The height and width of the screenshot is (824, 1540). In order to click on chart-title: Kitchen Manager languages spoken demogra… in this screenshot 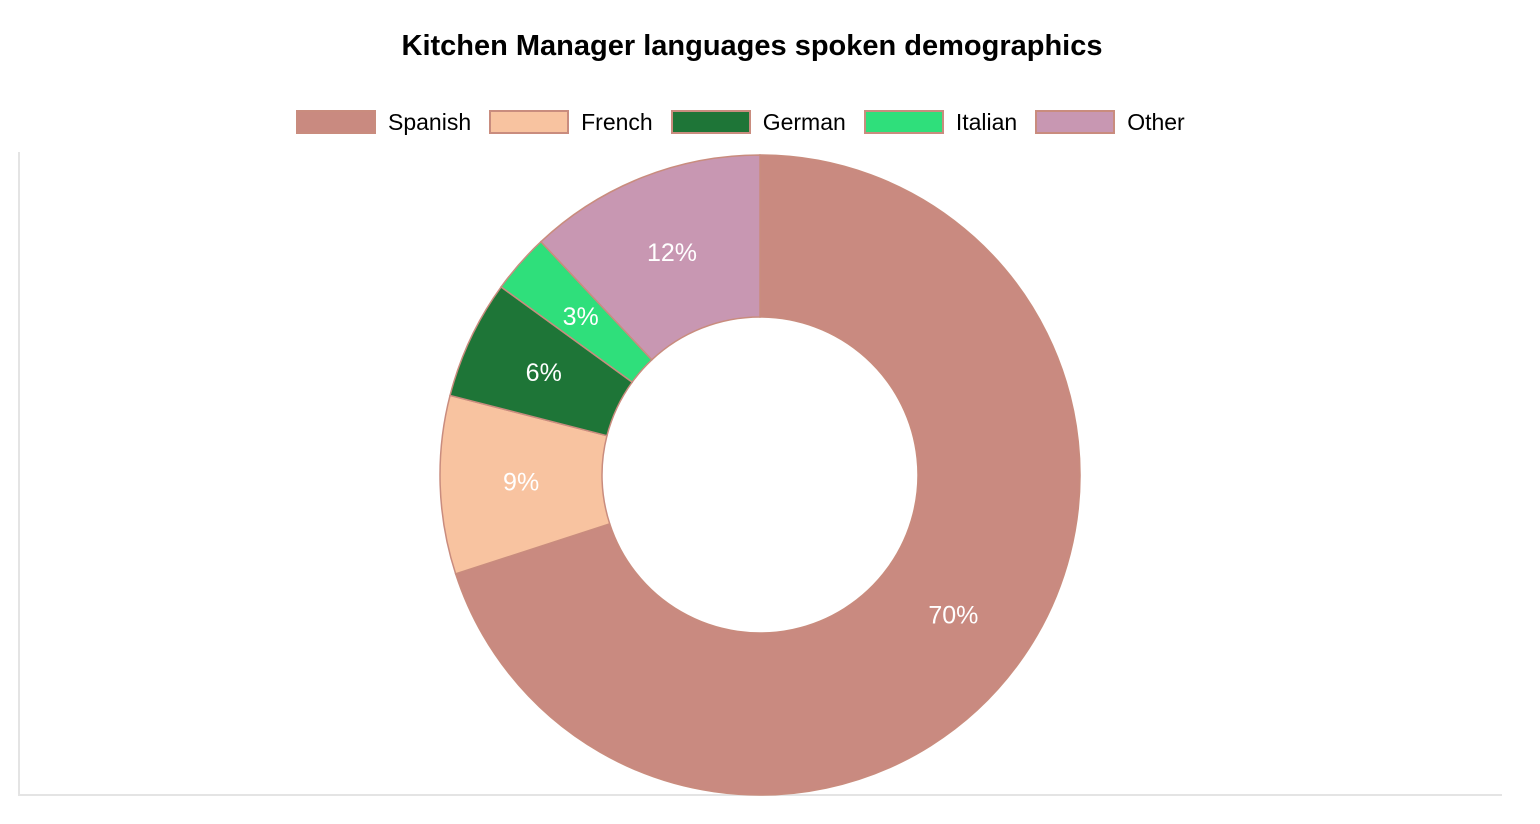, I will do `click(752, 46)`.